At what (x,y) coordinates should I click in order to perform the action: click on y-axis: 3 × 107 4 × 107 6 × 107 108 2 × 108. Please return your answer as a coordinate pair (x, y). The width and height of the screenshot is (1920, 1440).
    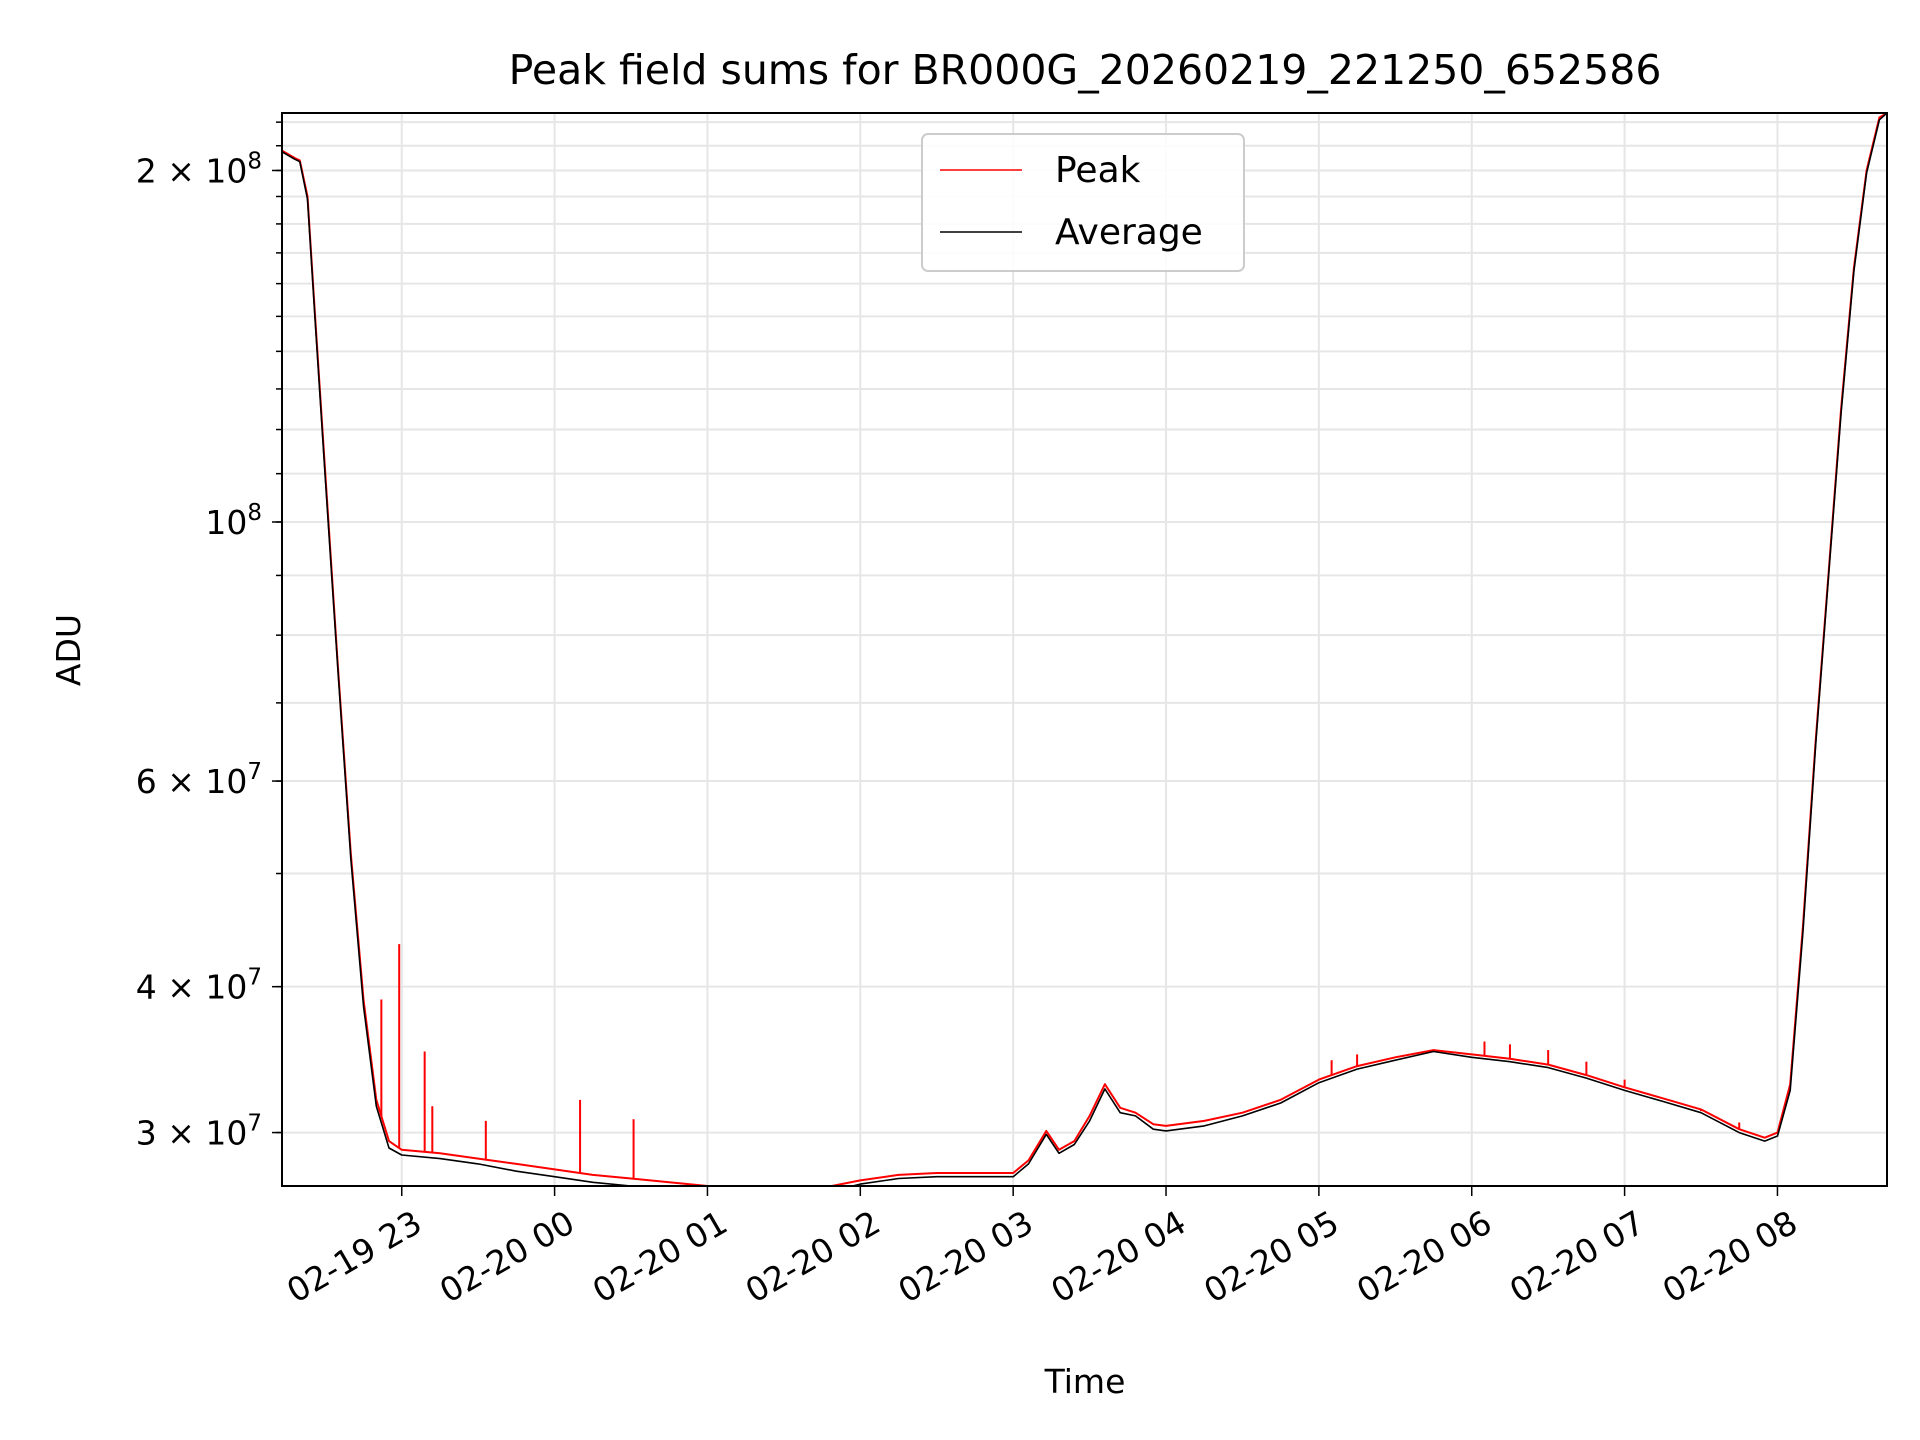
    Looking at the image, I should click on (209, 637).